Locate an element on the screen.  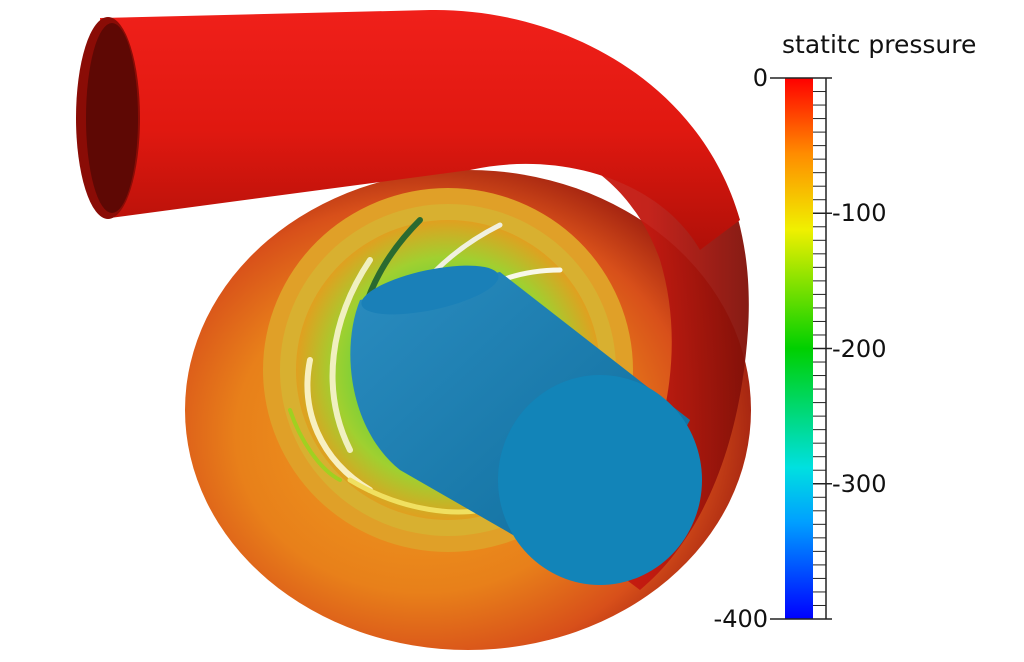
tick-label-minus-200: -200 is located at coordinates (859, 348).